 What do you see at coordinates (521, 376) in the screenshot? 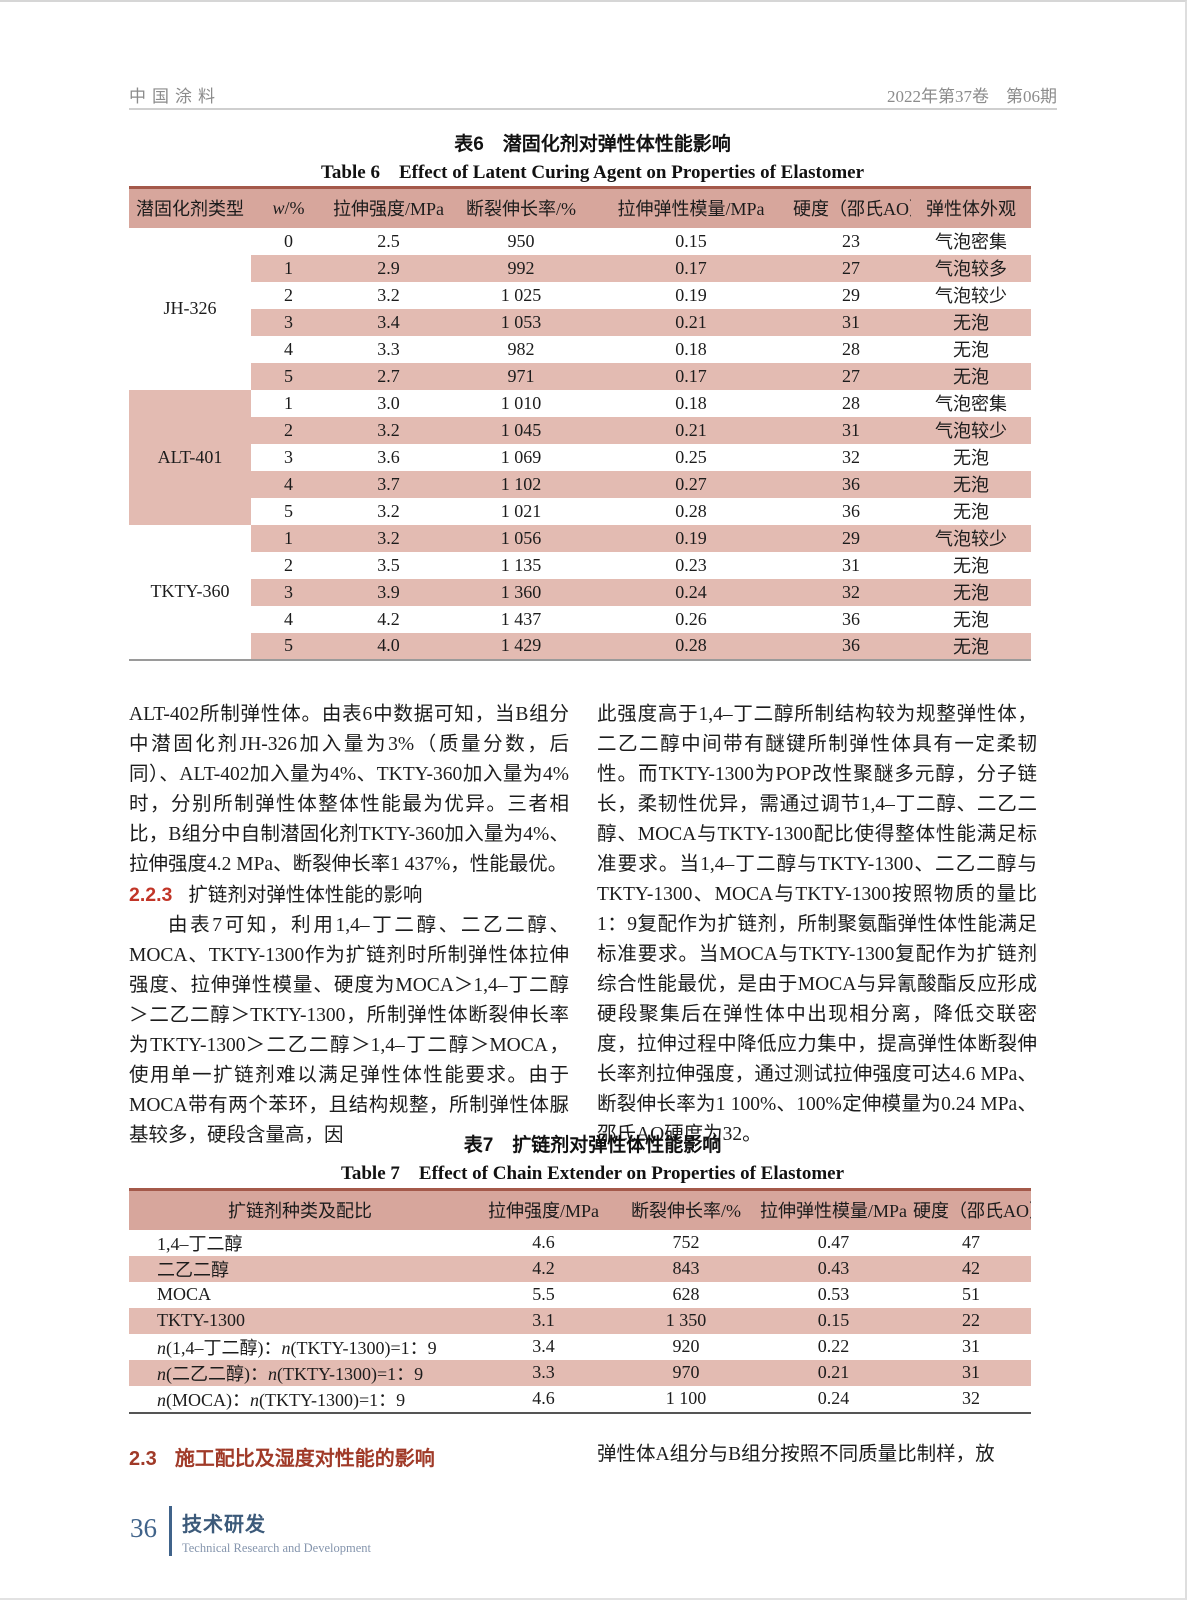
I see `table-cell: 971` at bounding box center [521, 376].